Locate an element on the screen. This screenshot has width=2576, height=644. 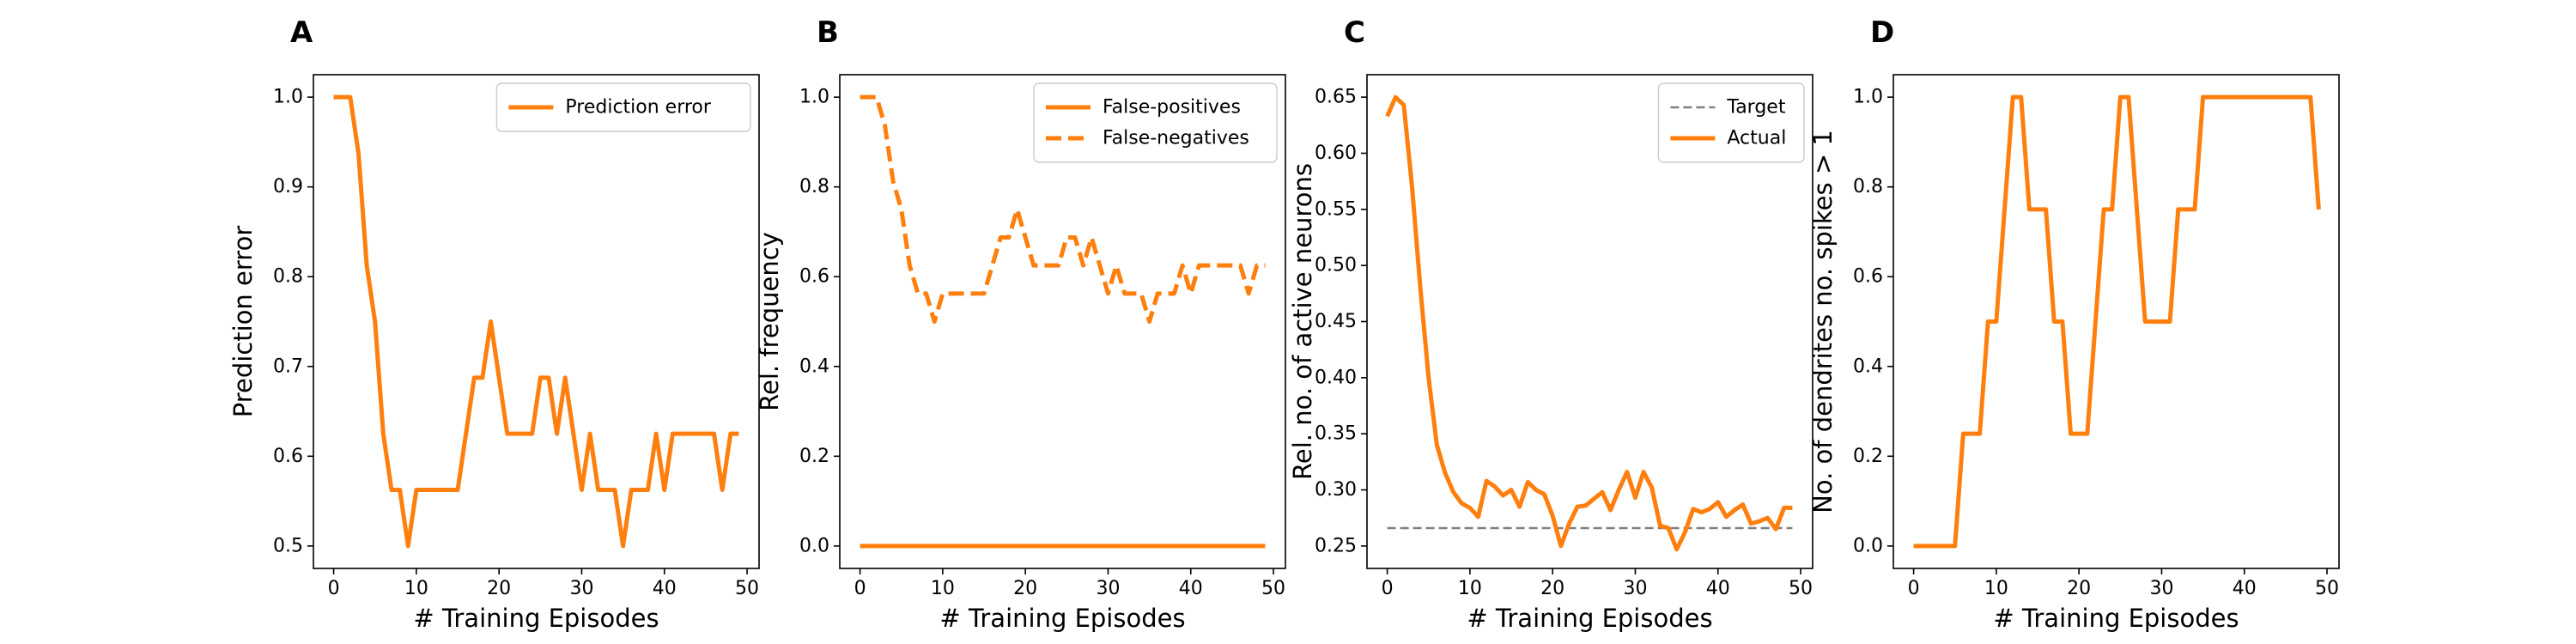
series-line-main is located at coordinates (2117, 322).